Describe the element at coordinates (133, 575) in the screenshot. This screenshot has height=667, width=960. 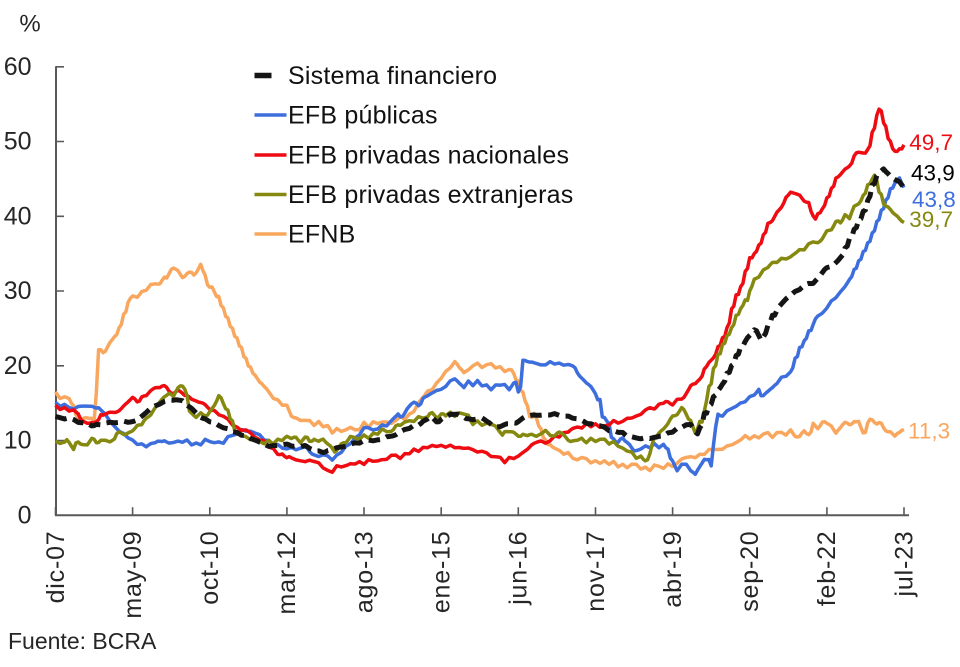
I see `svg-text: may-09` at that location.